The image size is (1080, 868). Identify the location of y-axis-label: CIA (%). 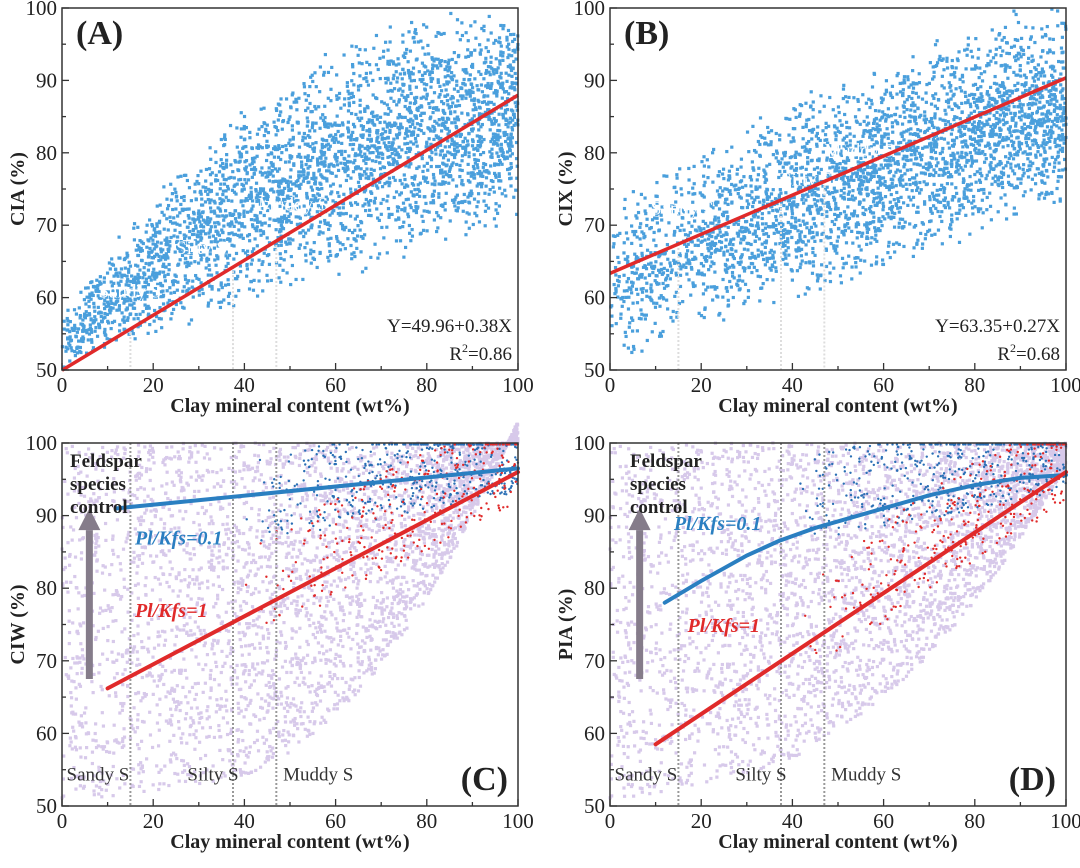
(18, 189).